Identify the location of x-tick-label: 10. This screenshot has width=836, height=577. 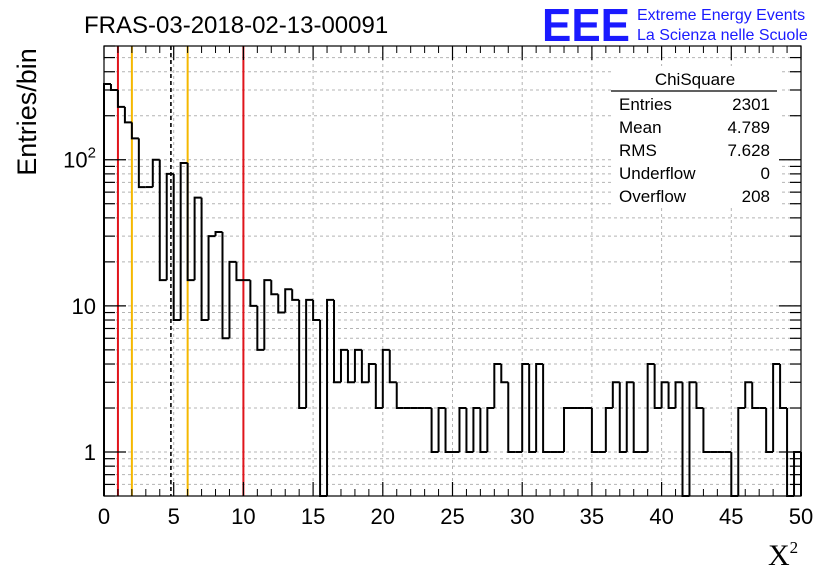
(243, 516).